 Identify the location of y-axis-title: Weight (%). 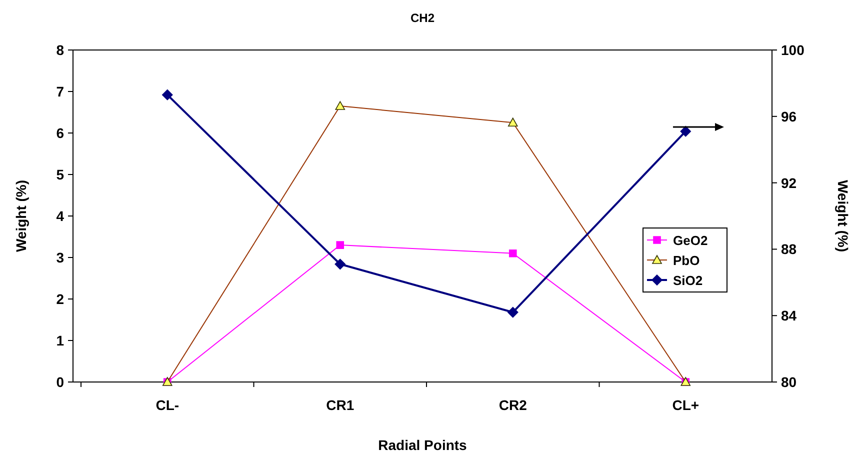
(21, 216).